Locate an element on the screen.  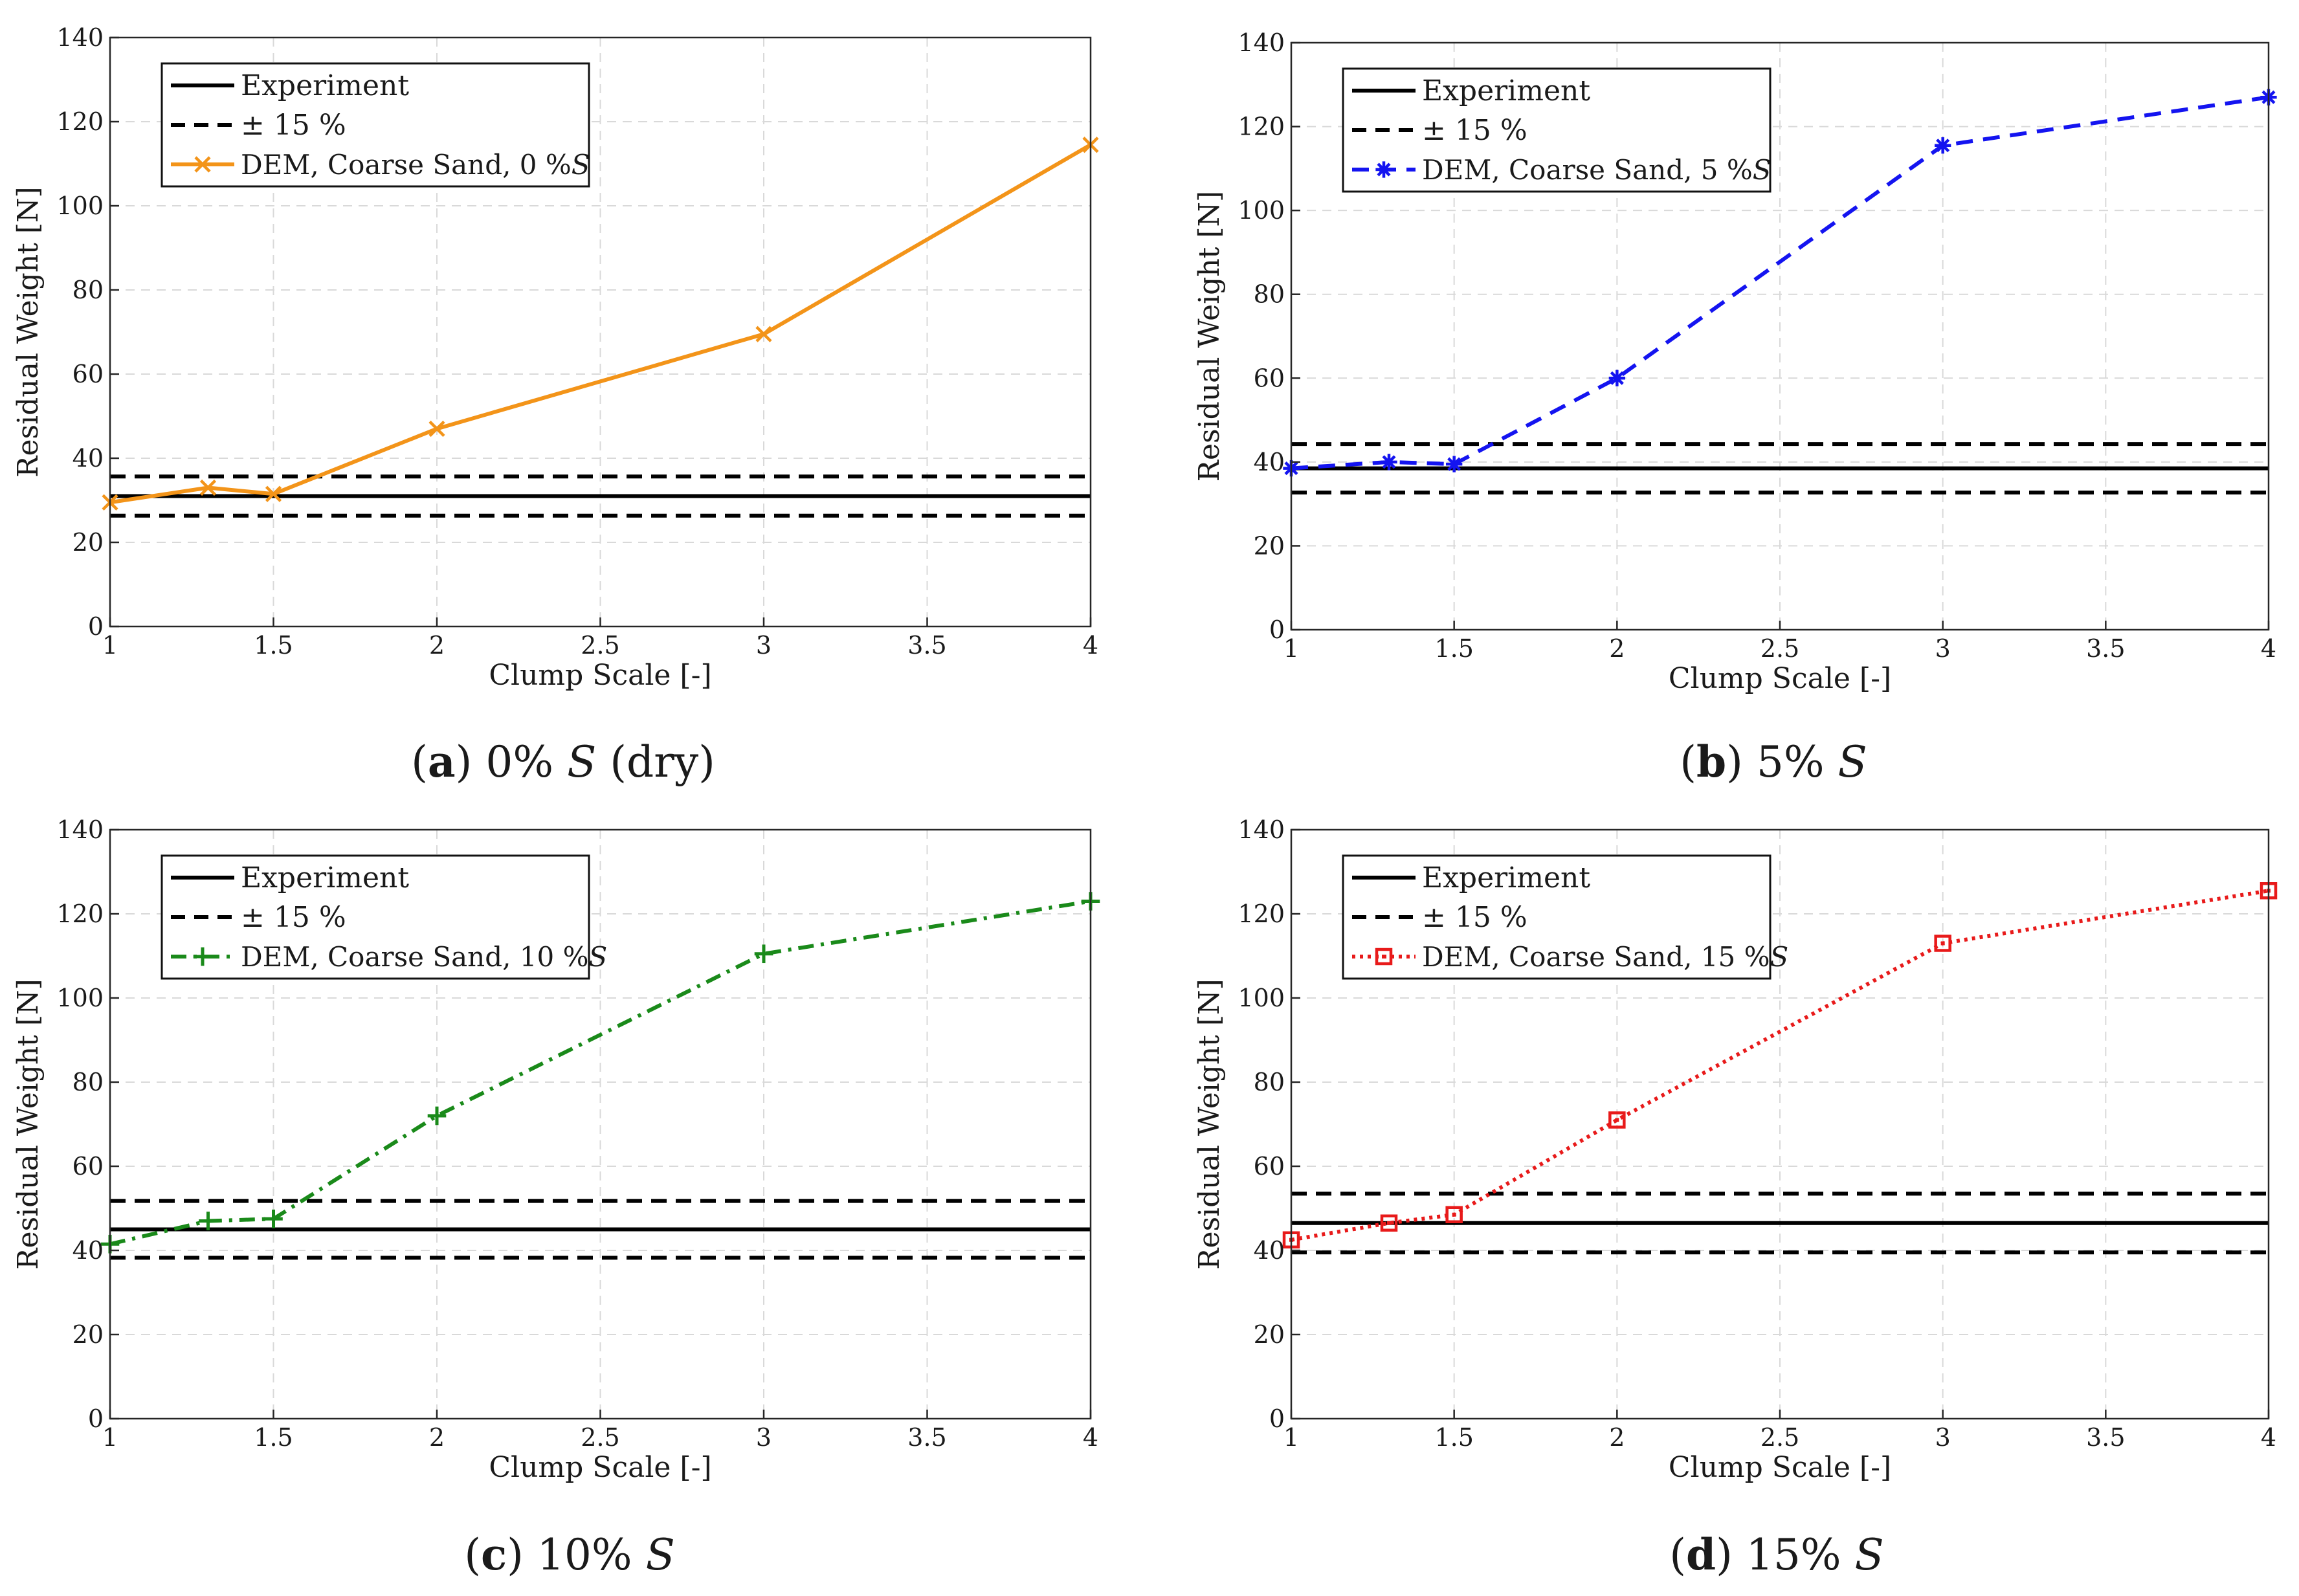
legend-label-series: DEM, Coarse Sand, 5 %S is located at coordinates (1596, 170).